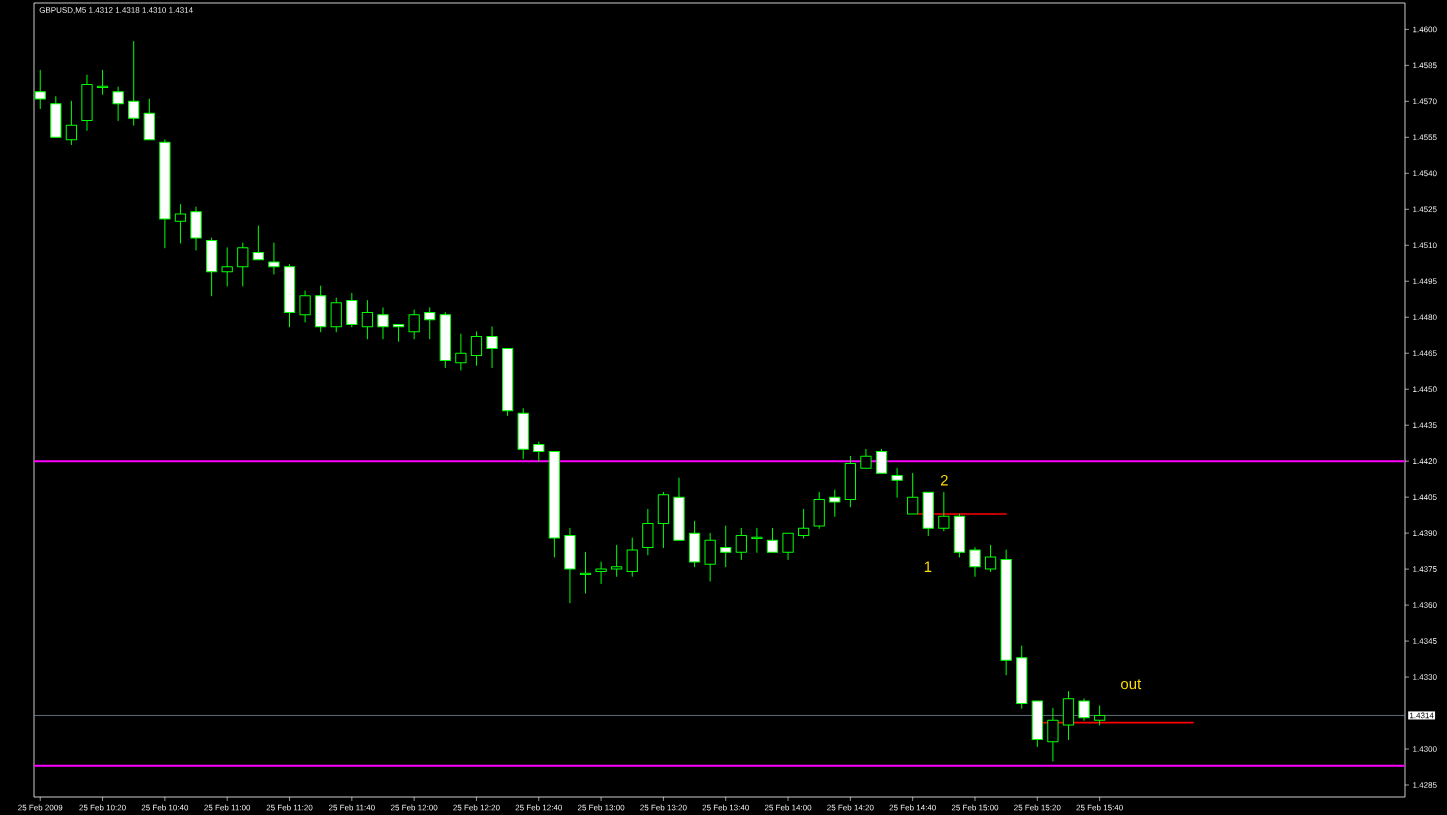 The image size is (1447, 815). Describe the element at coordinates (1425, 461) in the screenshot. I see `y-tick-label: 1.4420` at that location.